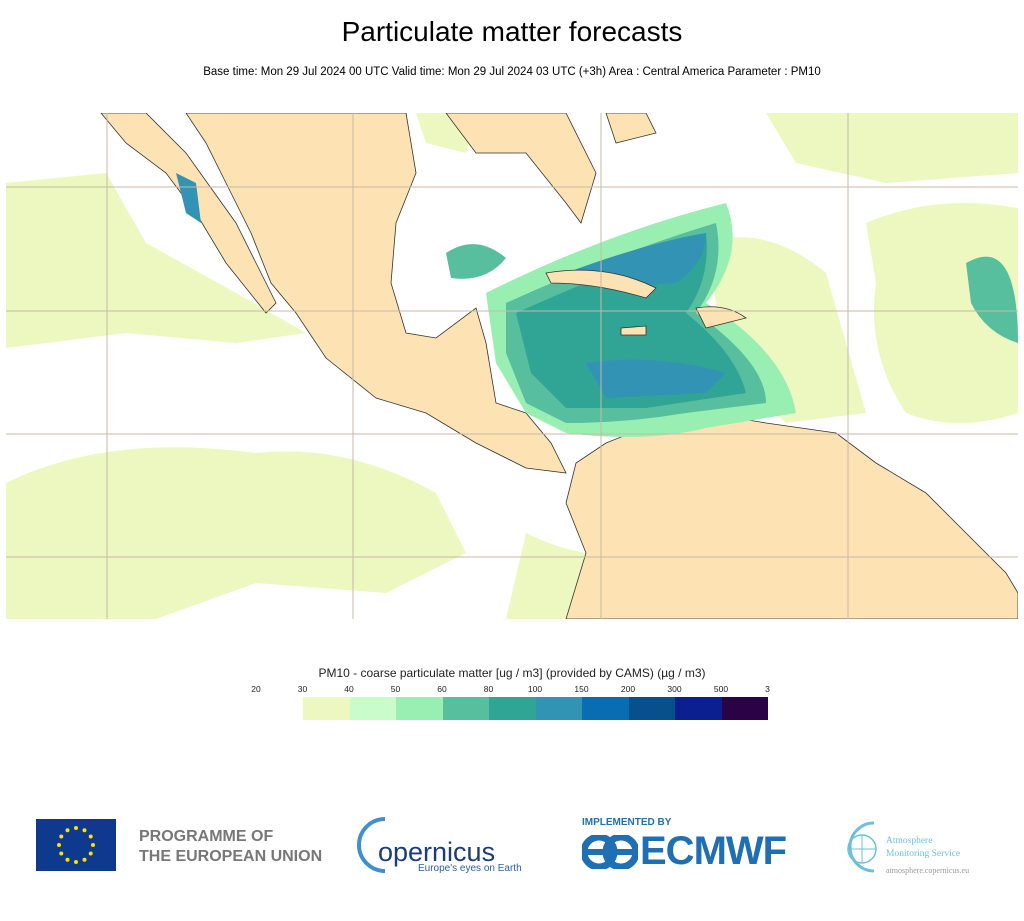  I want to click on copernicus-c-icon, so click(371, 845).